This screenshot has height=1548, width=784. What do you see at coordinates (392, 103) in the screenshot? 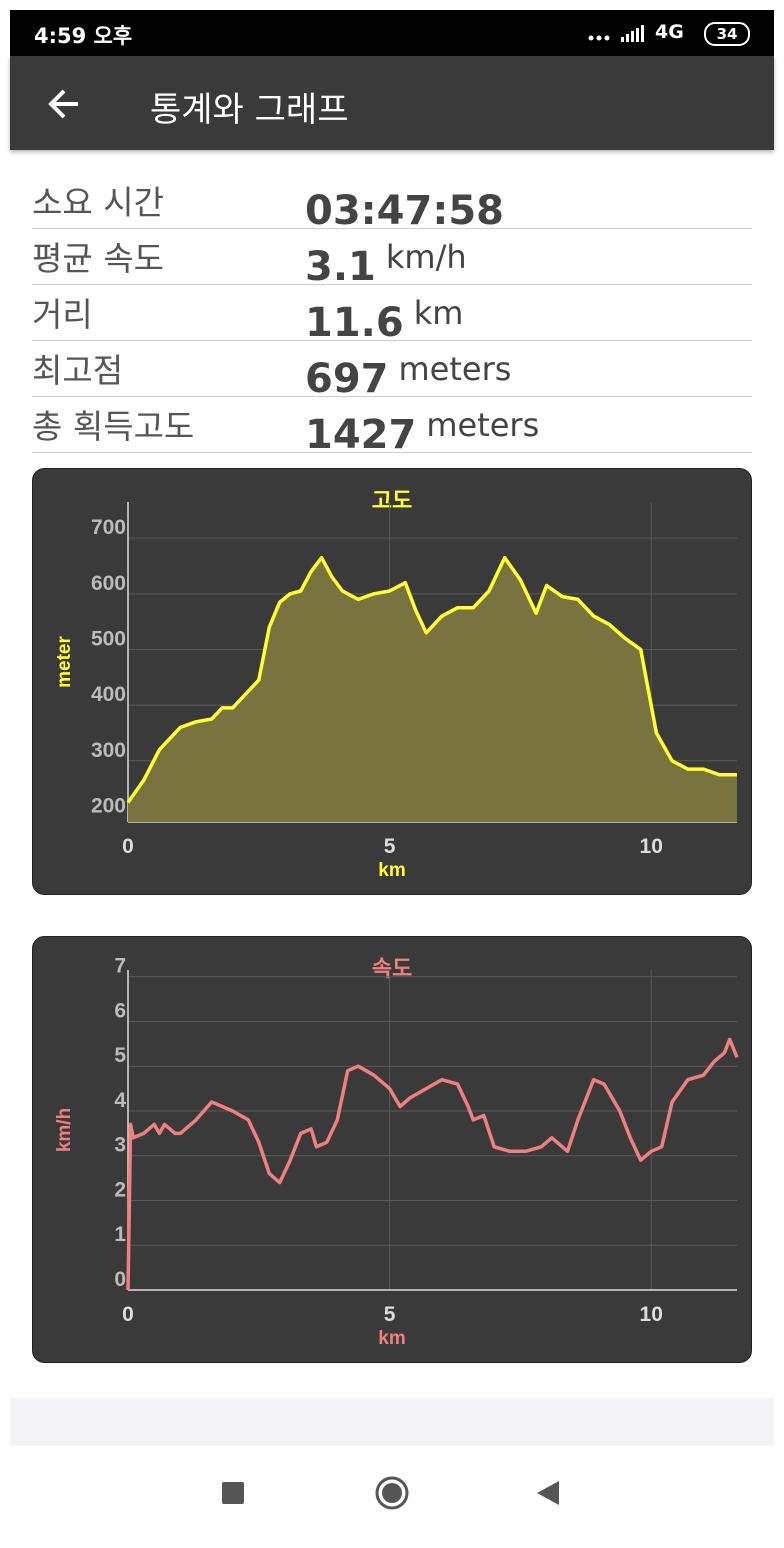
I see `app-bar: 통계와 그래프` at bounding box center [392, 103].